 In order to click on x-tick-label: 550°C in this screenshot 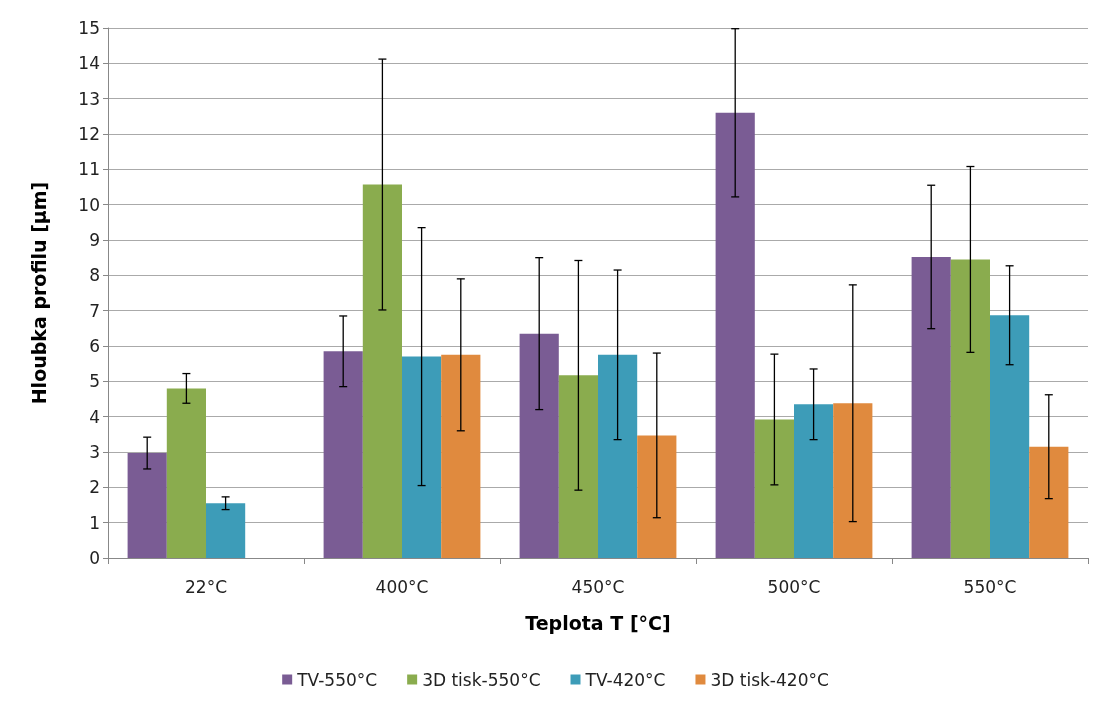, I will do `click(990, 586)`.